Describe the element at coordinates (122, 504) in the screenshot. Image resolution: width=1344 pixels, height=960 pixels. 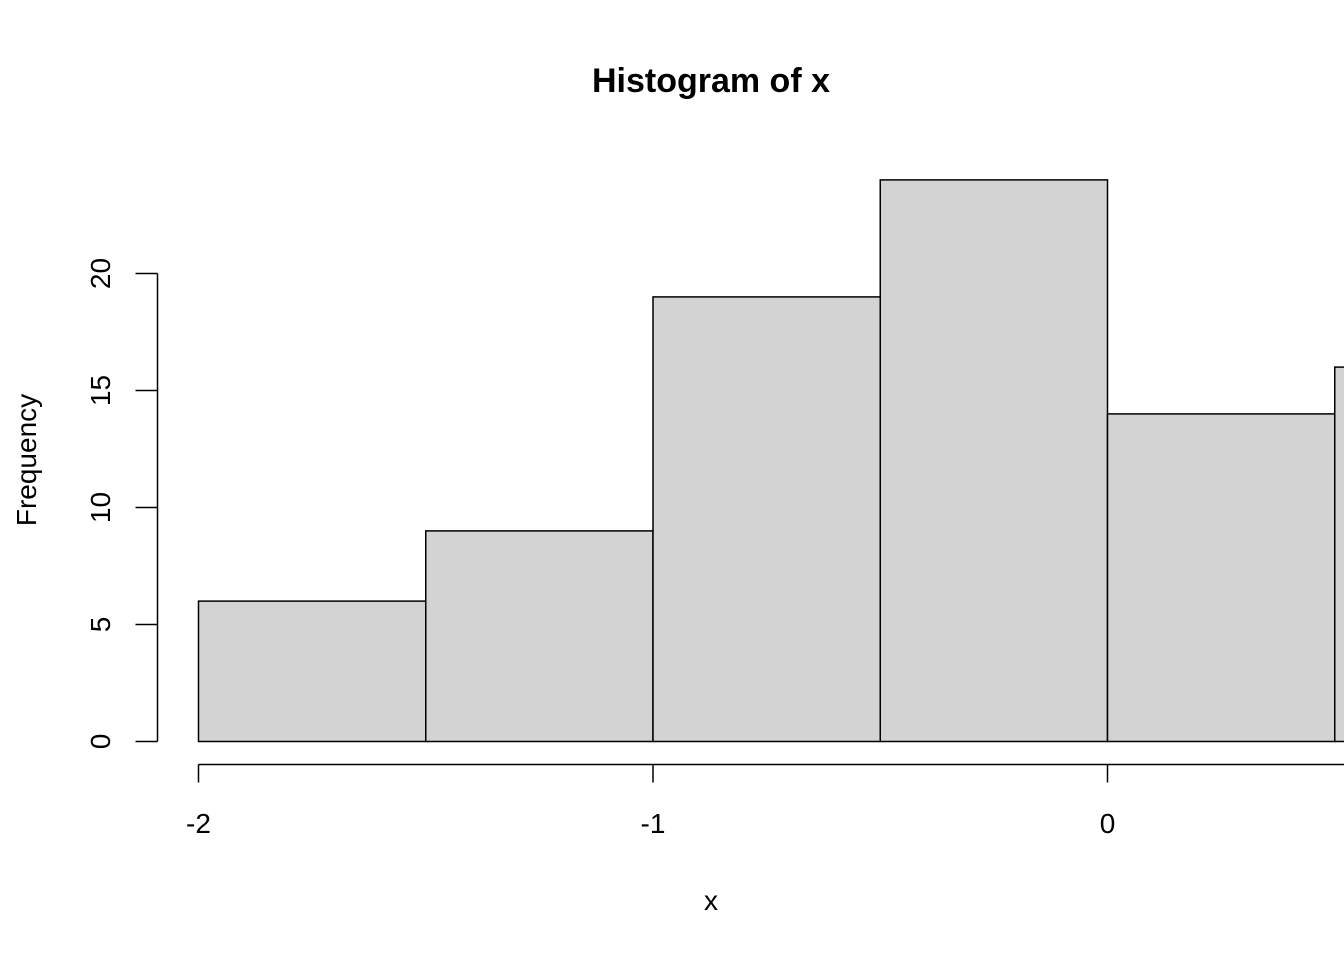
I see `y-axis: 0 5 10 15 20` at that location.